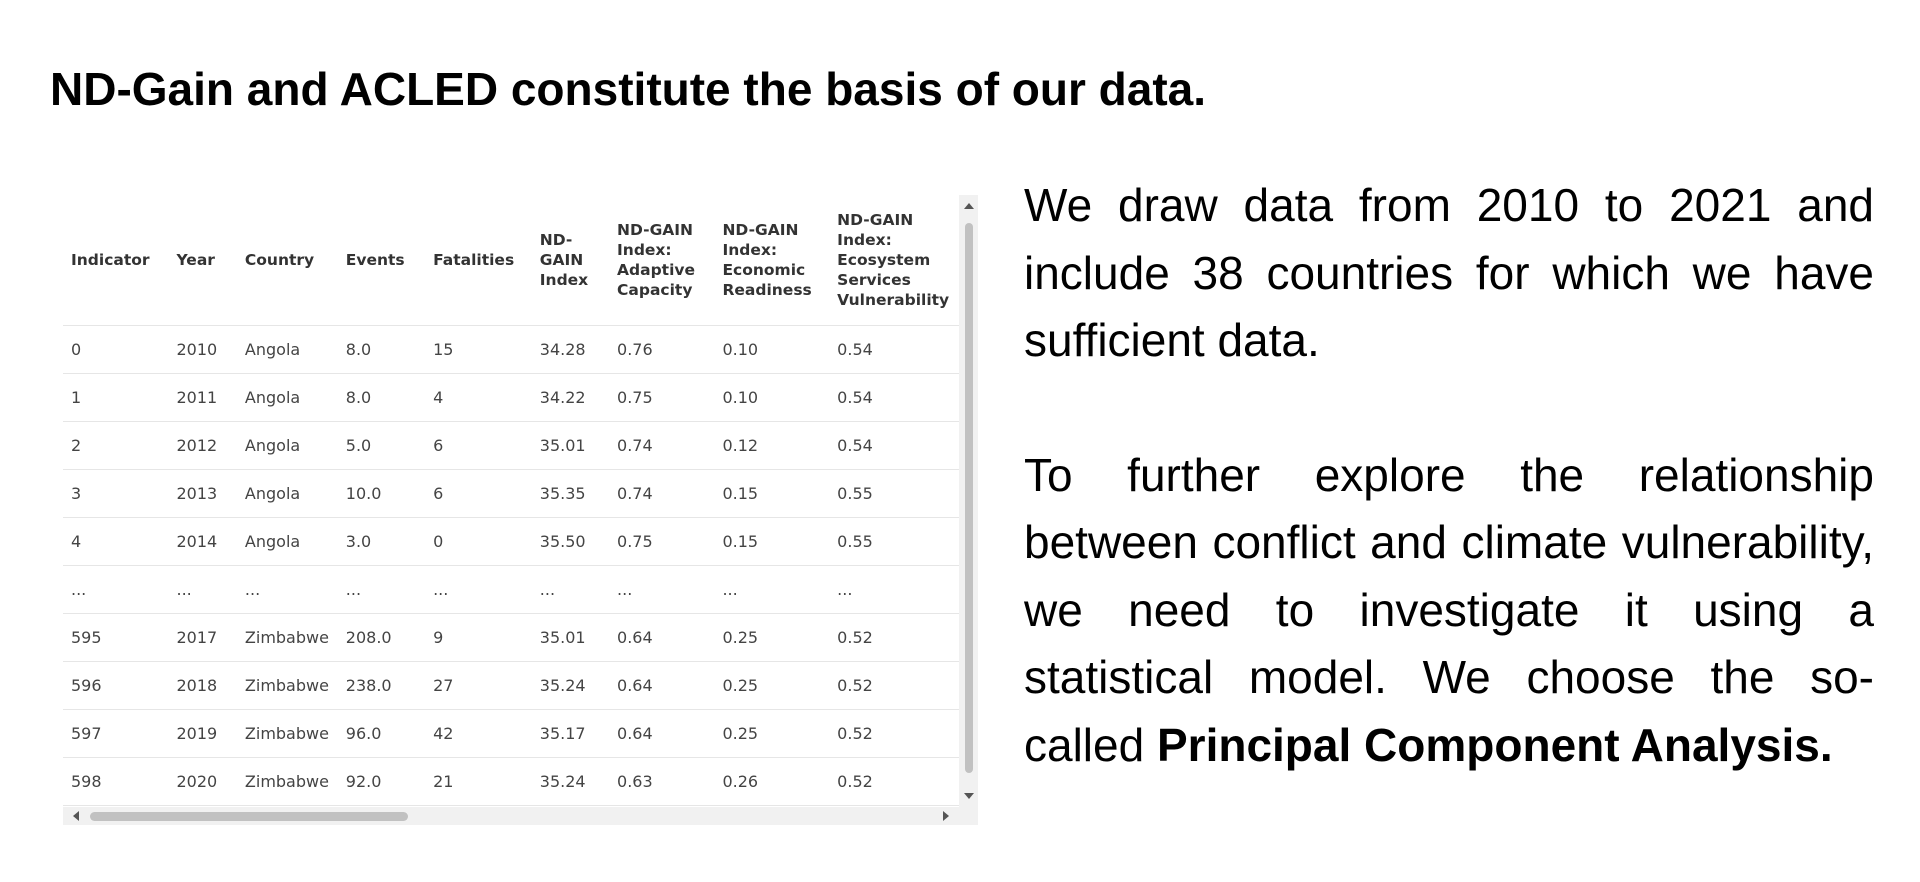  Describe the element at coordinates (381, 260) in the screenshot. I see `column-header: Events` at that location.